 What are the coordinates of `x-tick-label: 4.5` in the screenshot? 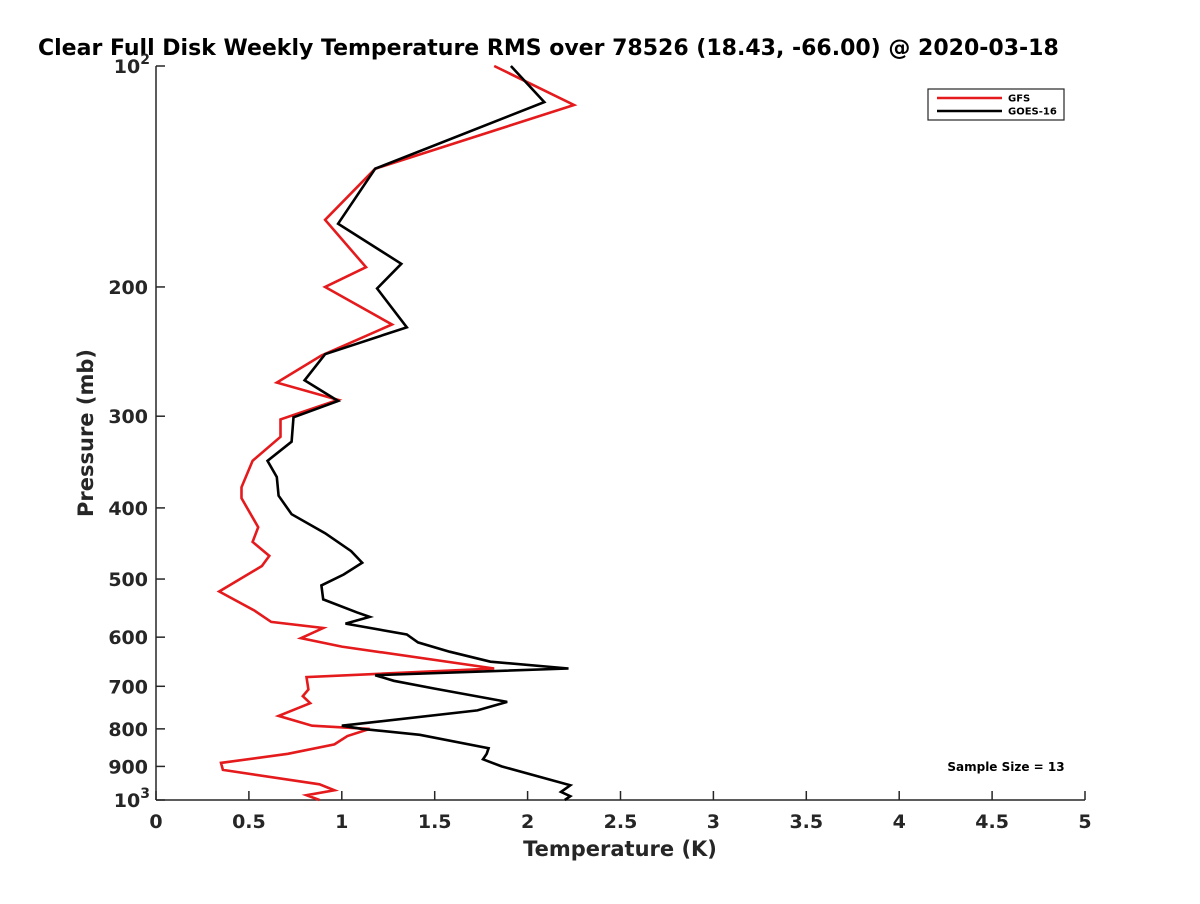 It's located at (992, 822).